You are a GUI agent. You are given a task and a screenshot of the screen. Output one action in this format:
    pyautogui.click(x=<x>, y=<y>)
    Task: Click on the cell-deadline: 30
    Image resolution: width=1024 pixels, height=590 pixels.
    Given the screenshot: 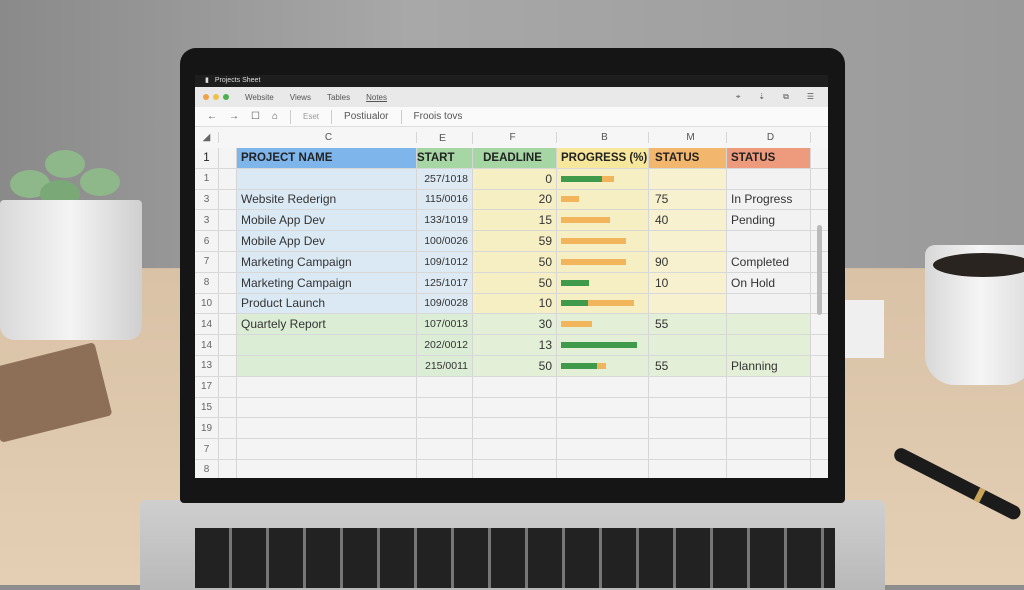 What is the action you would take?
    pyautogui.click(x=515, y=324)
    